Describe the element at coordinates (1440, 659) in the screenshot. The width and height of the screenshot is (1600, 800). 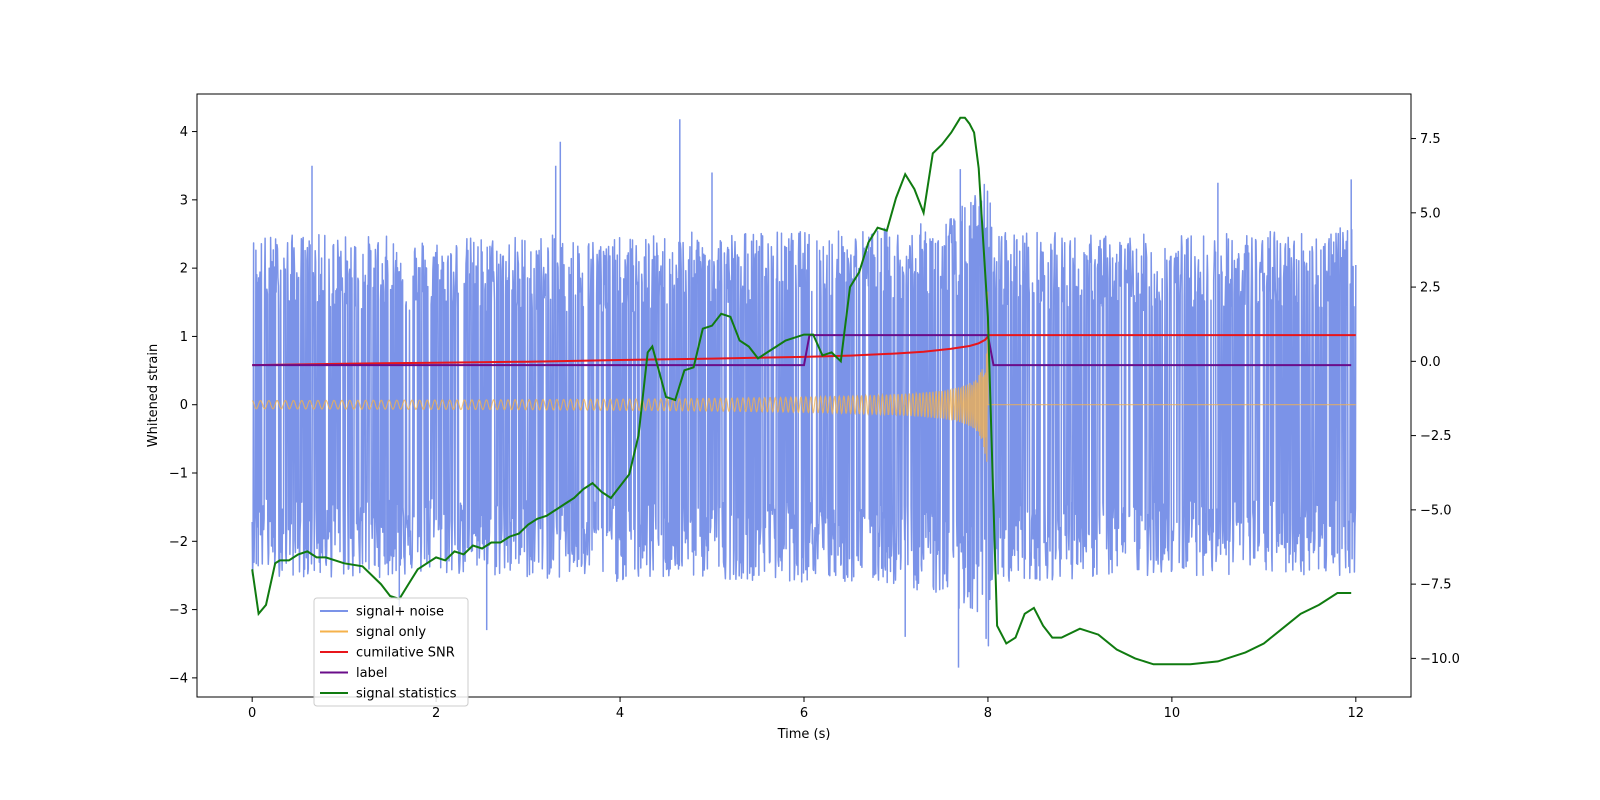
I see `y2-tick-label: −10.0` at that location.